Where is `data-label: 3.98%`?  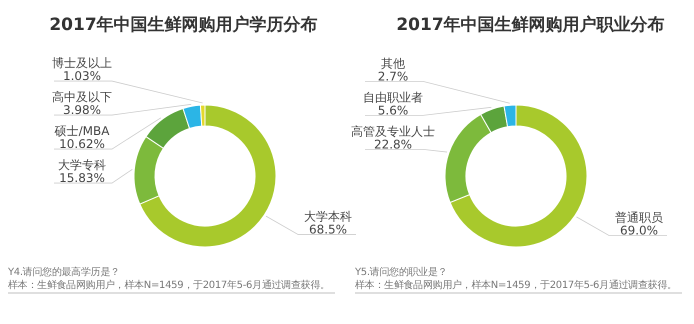 data-label: 3.98% is located at coordinates (82, 110).